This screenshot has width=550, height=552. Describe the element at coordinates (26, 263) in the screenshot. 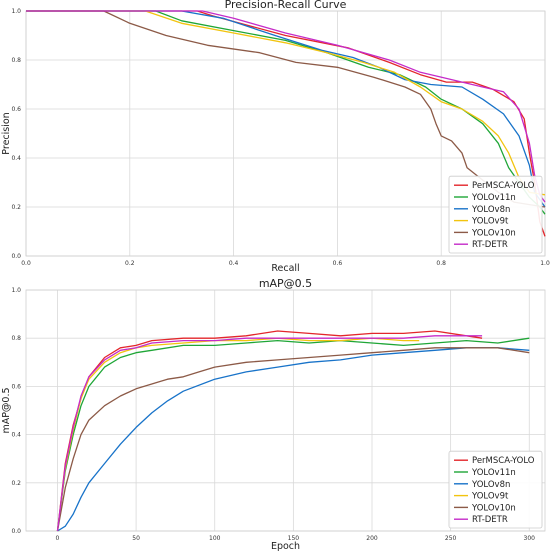

I see `x-tick-label: 0.0` at that location.